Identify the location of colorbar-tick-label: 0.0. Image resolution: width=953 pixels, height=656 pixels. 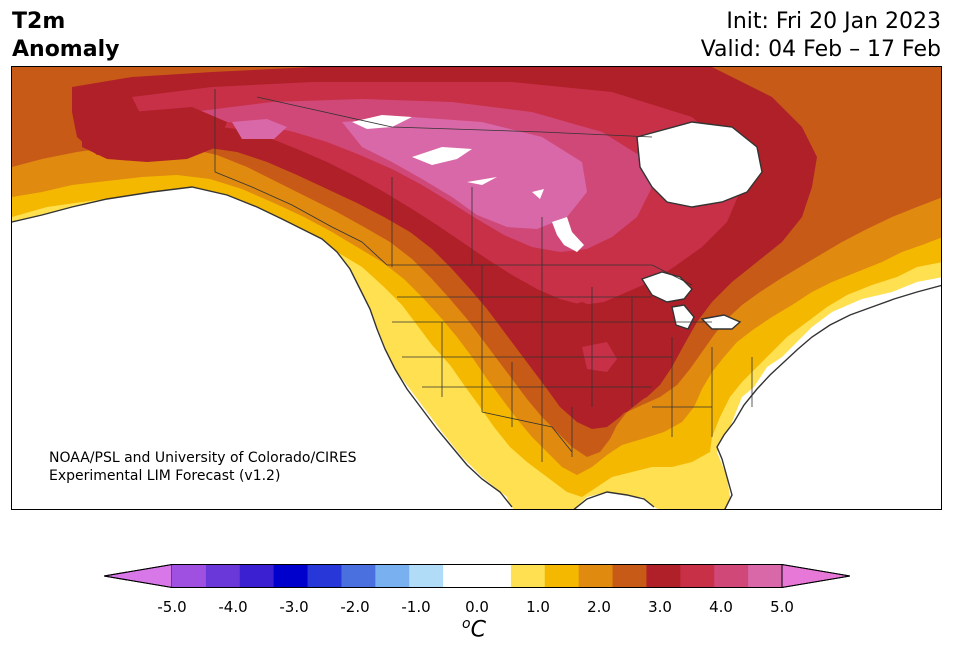
(477, 607).